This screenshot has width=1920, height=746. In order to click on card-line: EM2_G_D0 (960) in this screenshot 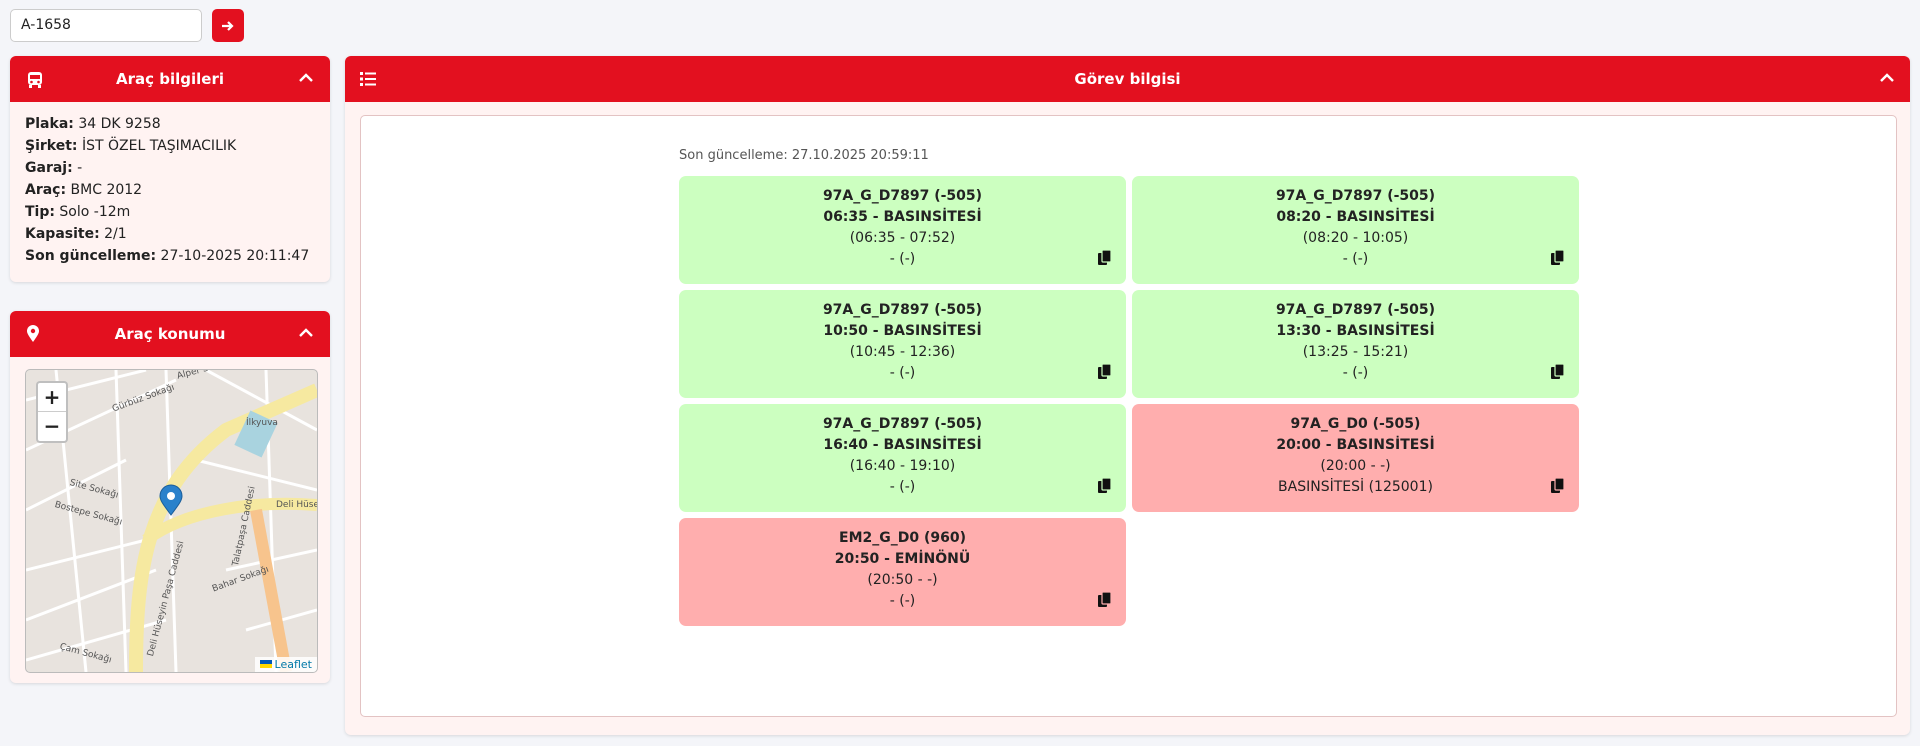, I will do `click(902, 538)`.